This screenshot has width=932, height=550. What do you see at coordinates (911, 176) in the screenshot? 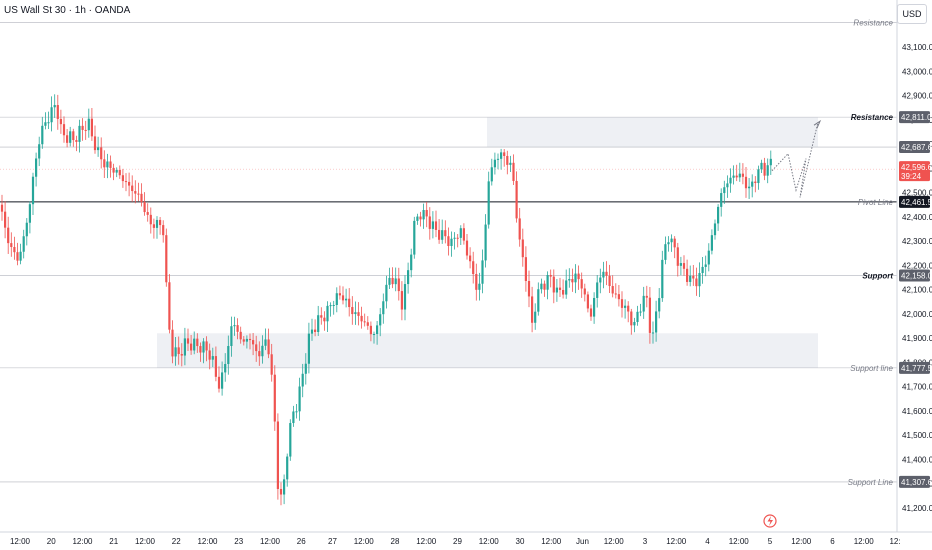
I see `countdown-text: 39:24` at bounding box center [911, 176].